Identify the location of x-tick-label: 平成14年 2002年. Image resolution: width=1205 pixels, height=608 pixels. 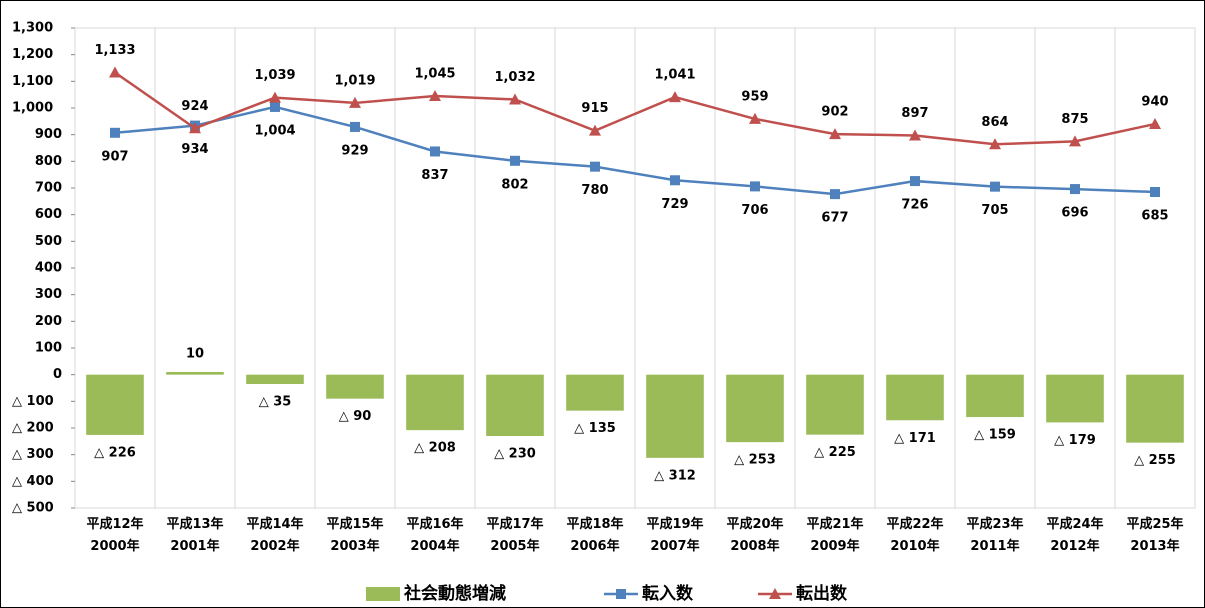
(274, 535).